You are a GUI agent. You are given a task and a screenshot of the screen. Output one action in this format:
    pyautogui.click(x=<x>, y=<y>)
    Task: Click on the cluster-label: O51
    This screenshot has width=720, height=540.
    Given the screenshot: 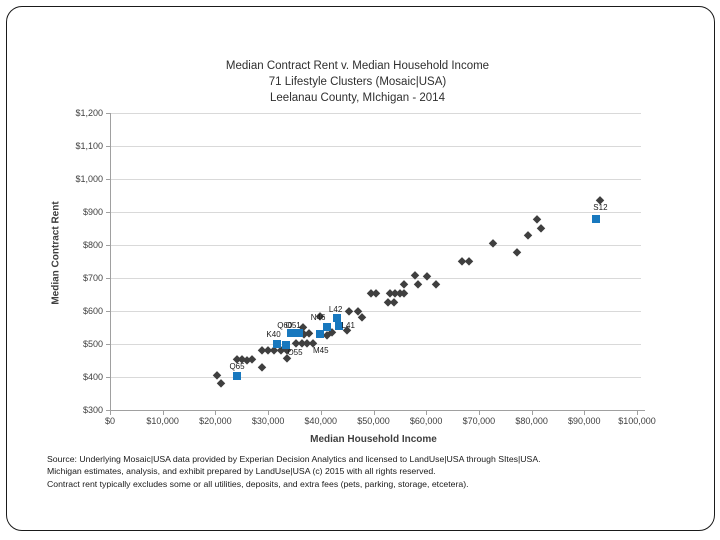 What is the action you would take?
    pyautogui.click(x=293, y=326)
    